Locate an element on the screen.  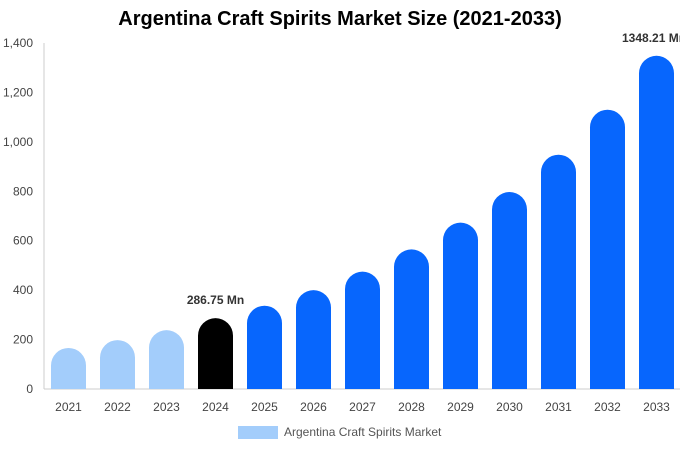
x-tick-label: 2023 is located at coordinates (166, 407).